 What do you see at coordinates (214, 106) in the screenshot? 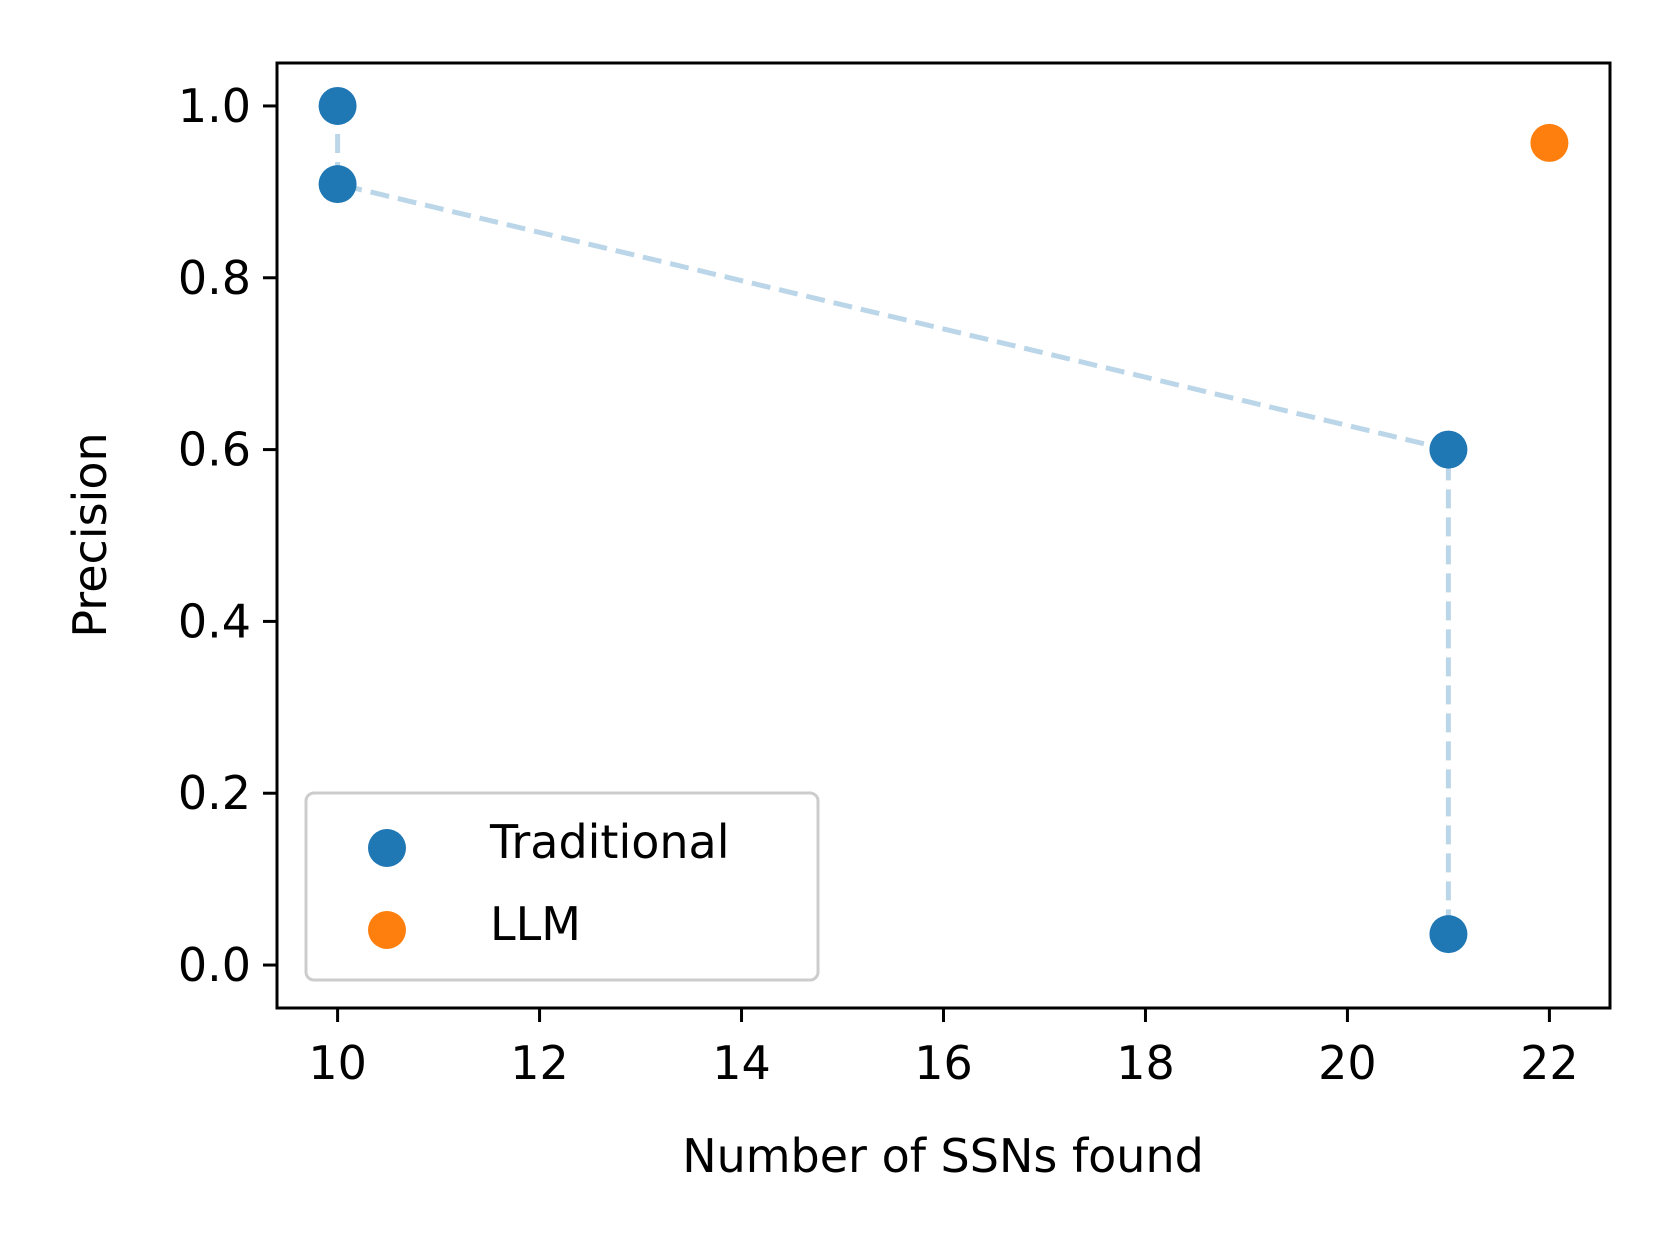
I see `y-tick-label: 1.0` at bounding box center [214, 106].